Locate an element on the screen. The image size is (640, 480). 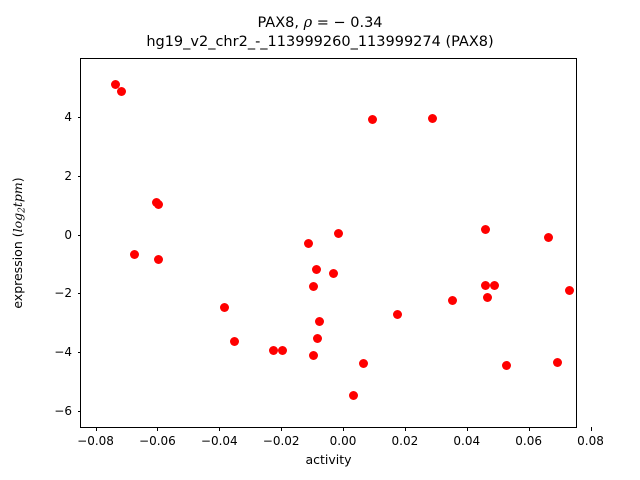
chart-title-gene: PAX8, is located at coordinates (280, 23).